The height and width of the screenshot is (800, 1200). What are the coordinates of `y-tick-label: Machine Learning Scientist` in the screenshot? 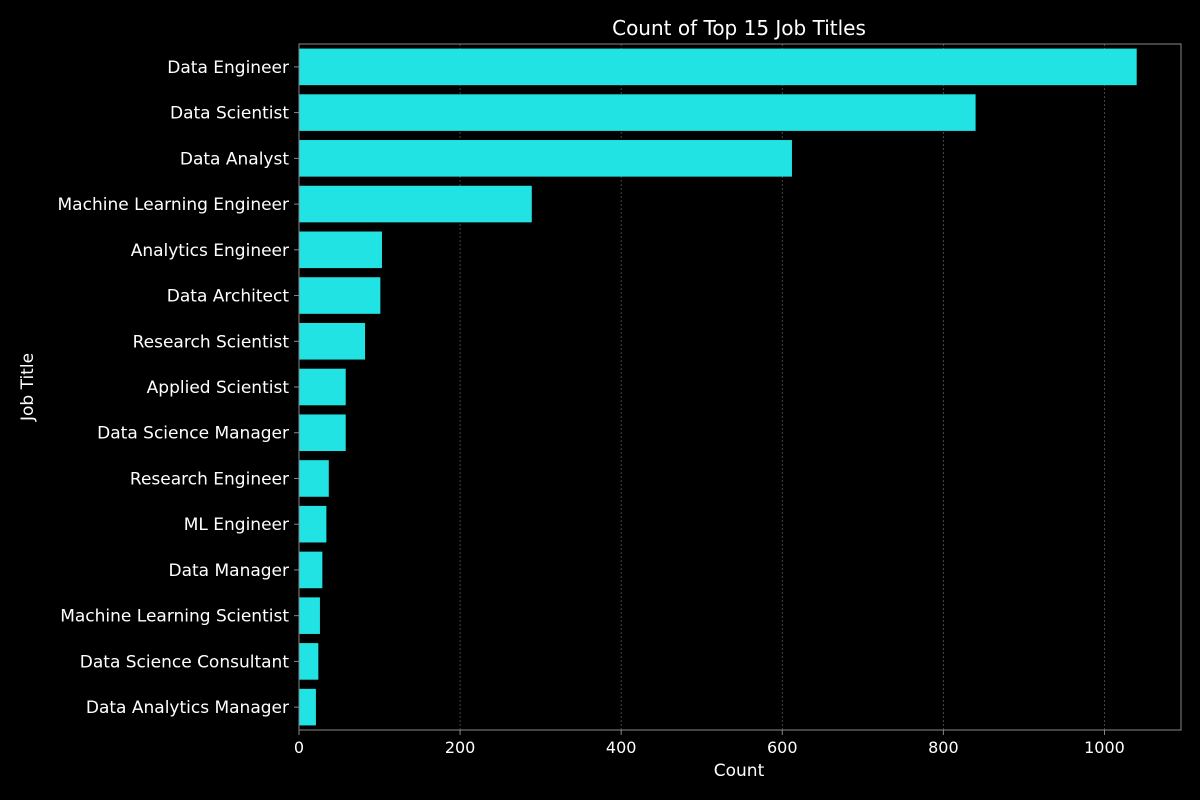 It's located at (174, 617).